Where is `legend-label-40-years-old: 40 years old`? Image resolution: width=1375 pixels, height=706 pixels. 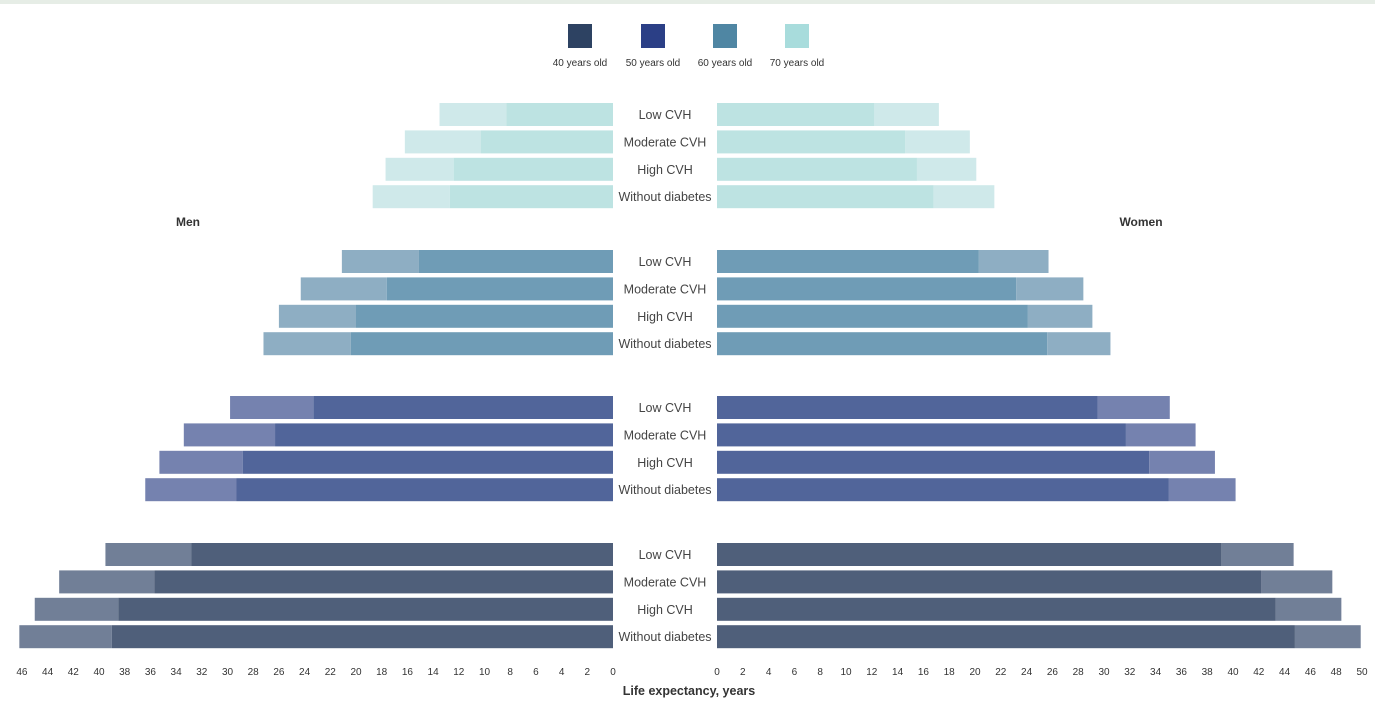
legend-label-40-years-old: 40 years old is located at coordinates (580, 63).